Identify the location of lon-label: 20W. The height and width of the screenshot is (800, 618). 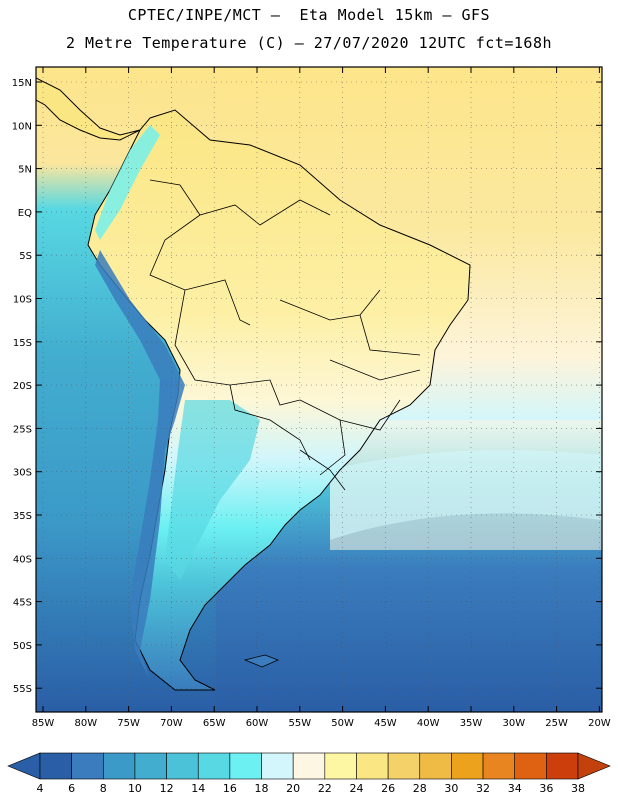
(599, 723).